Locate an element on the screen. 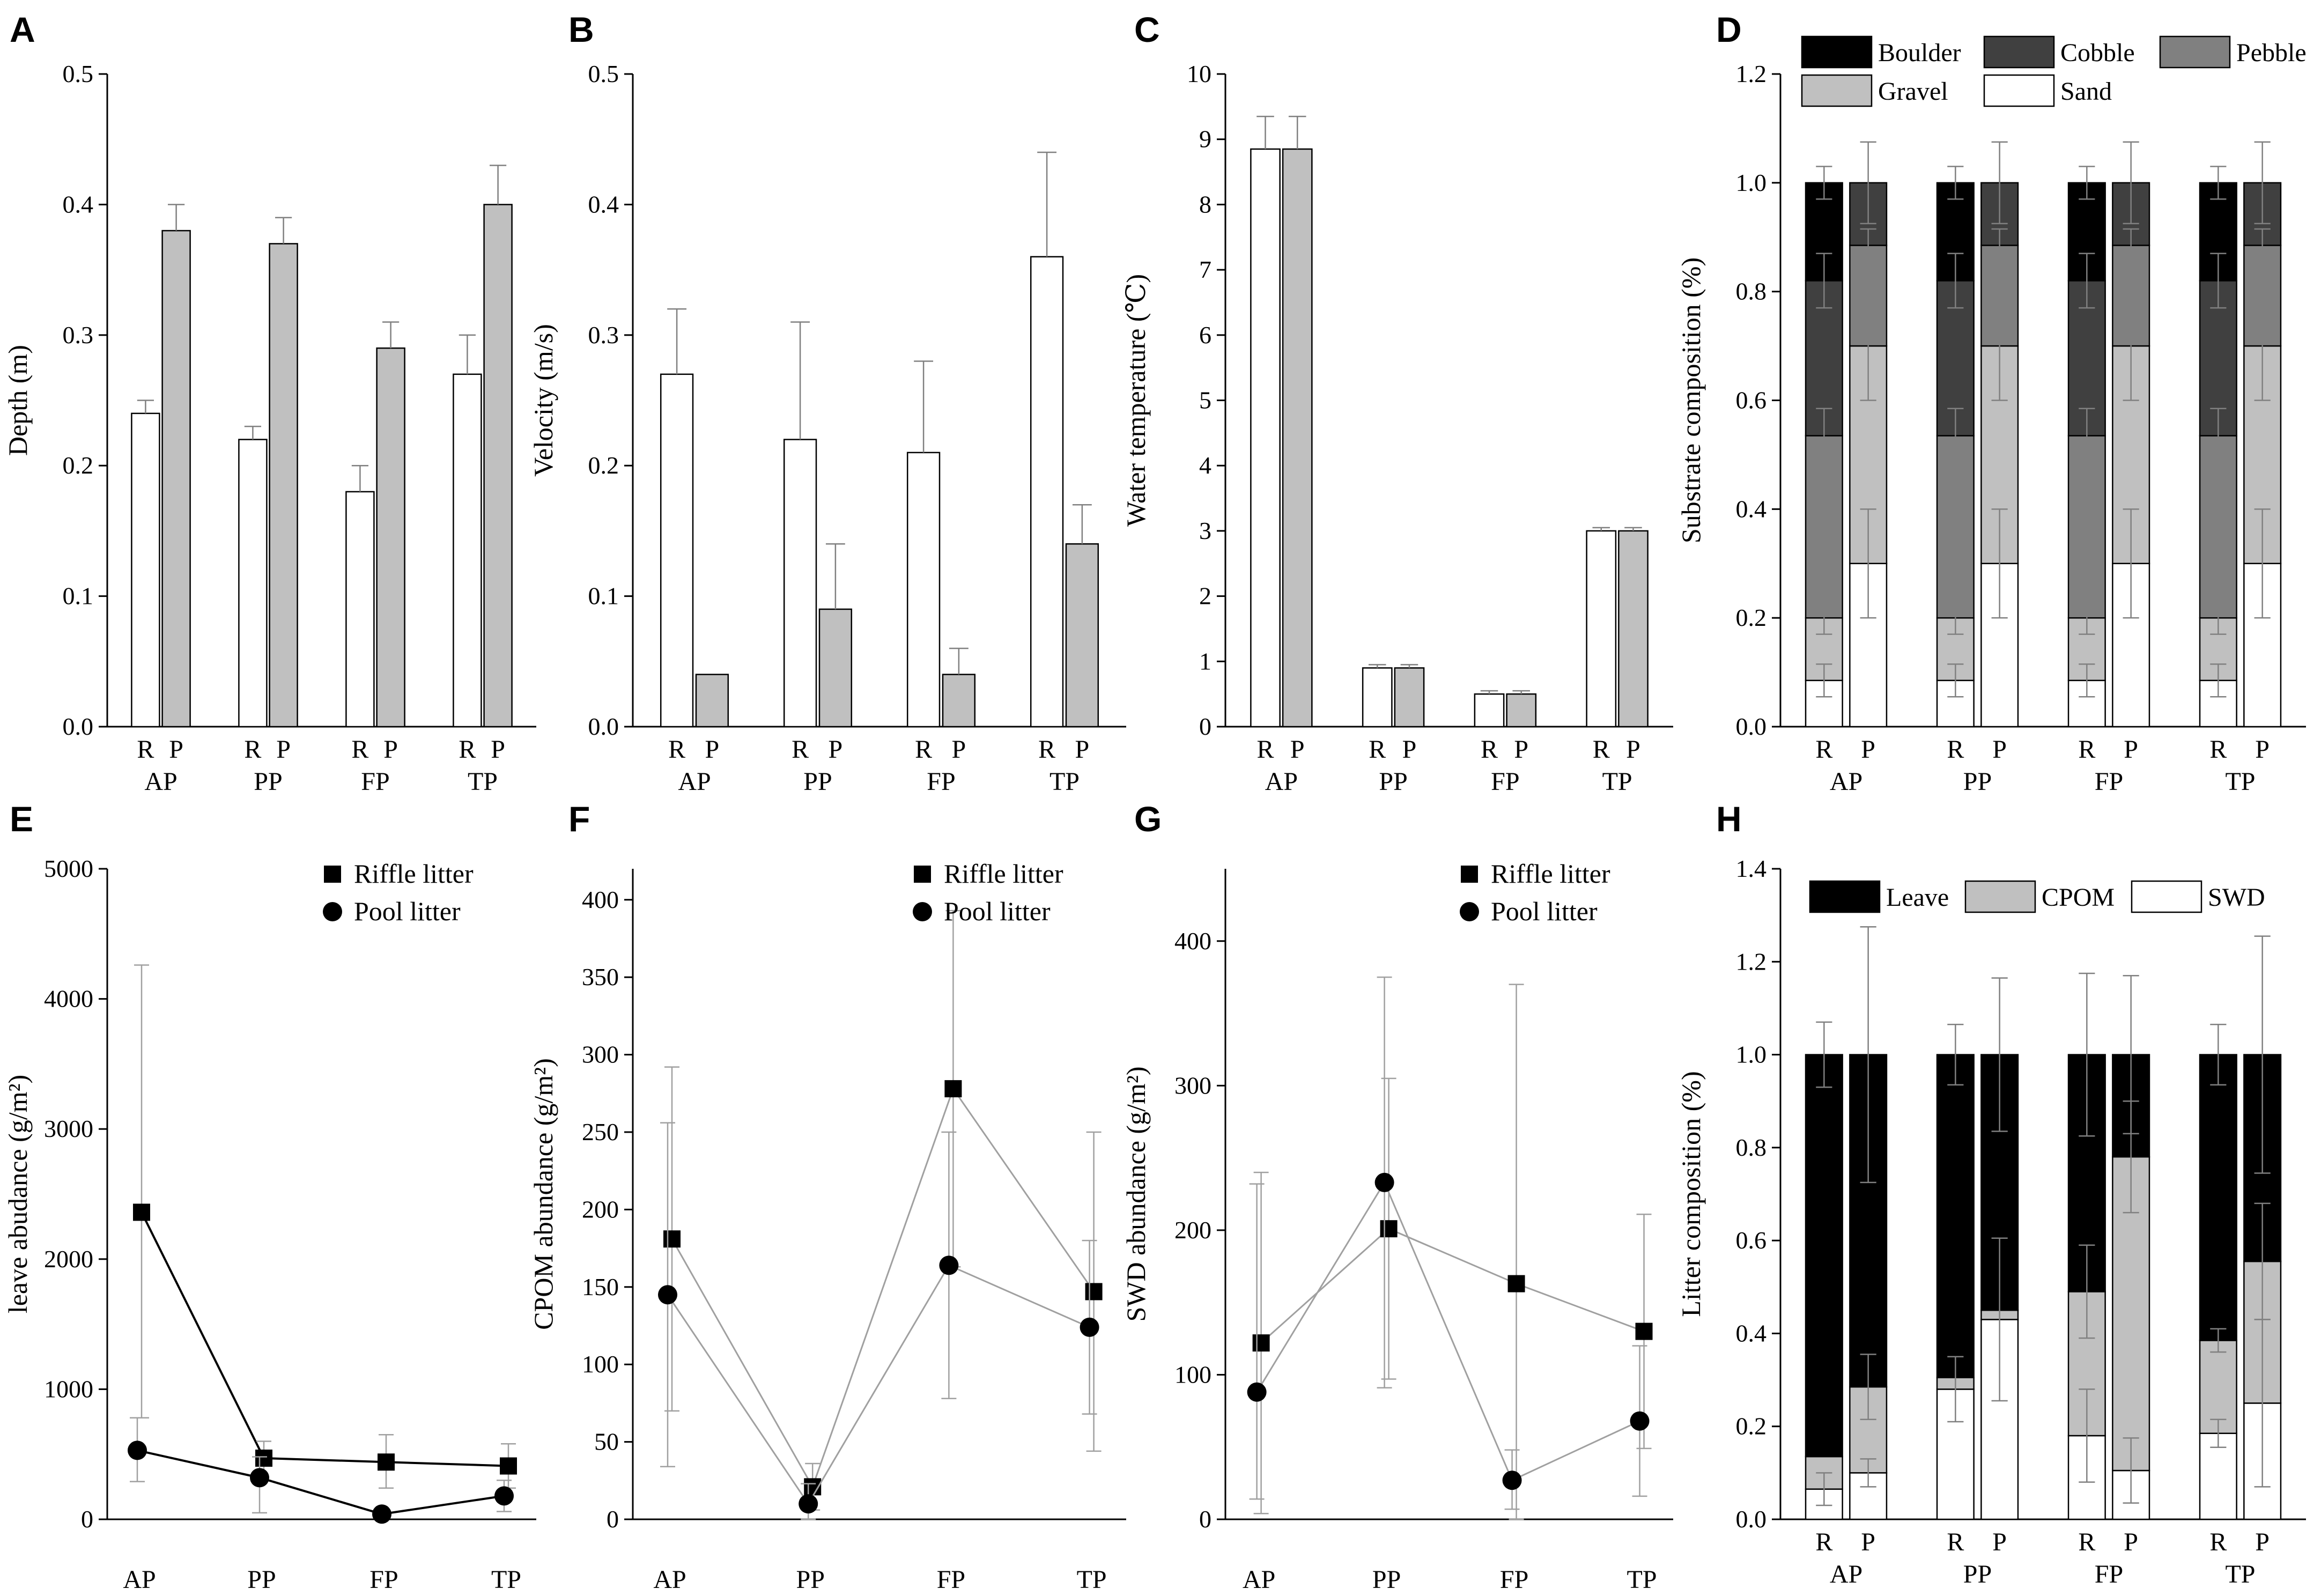 This screenshot has width=2321, height=1596. panel-h-sub-label: P is located at coordinates (1999, 1542).